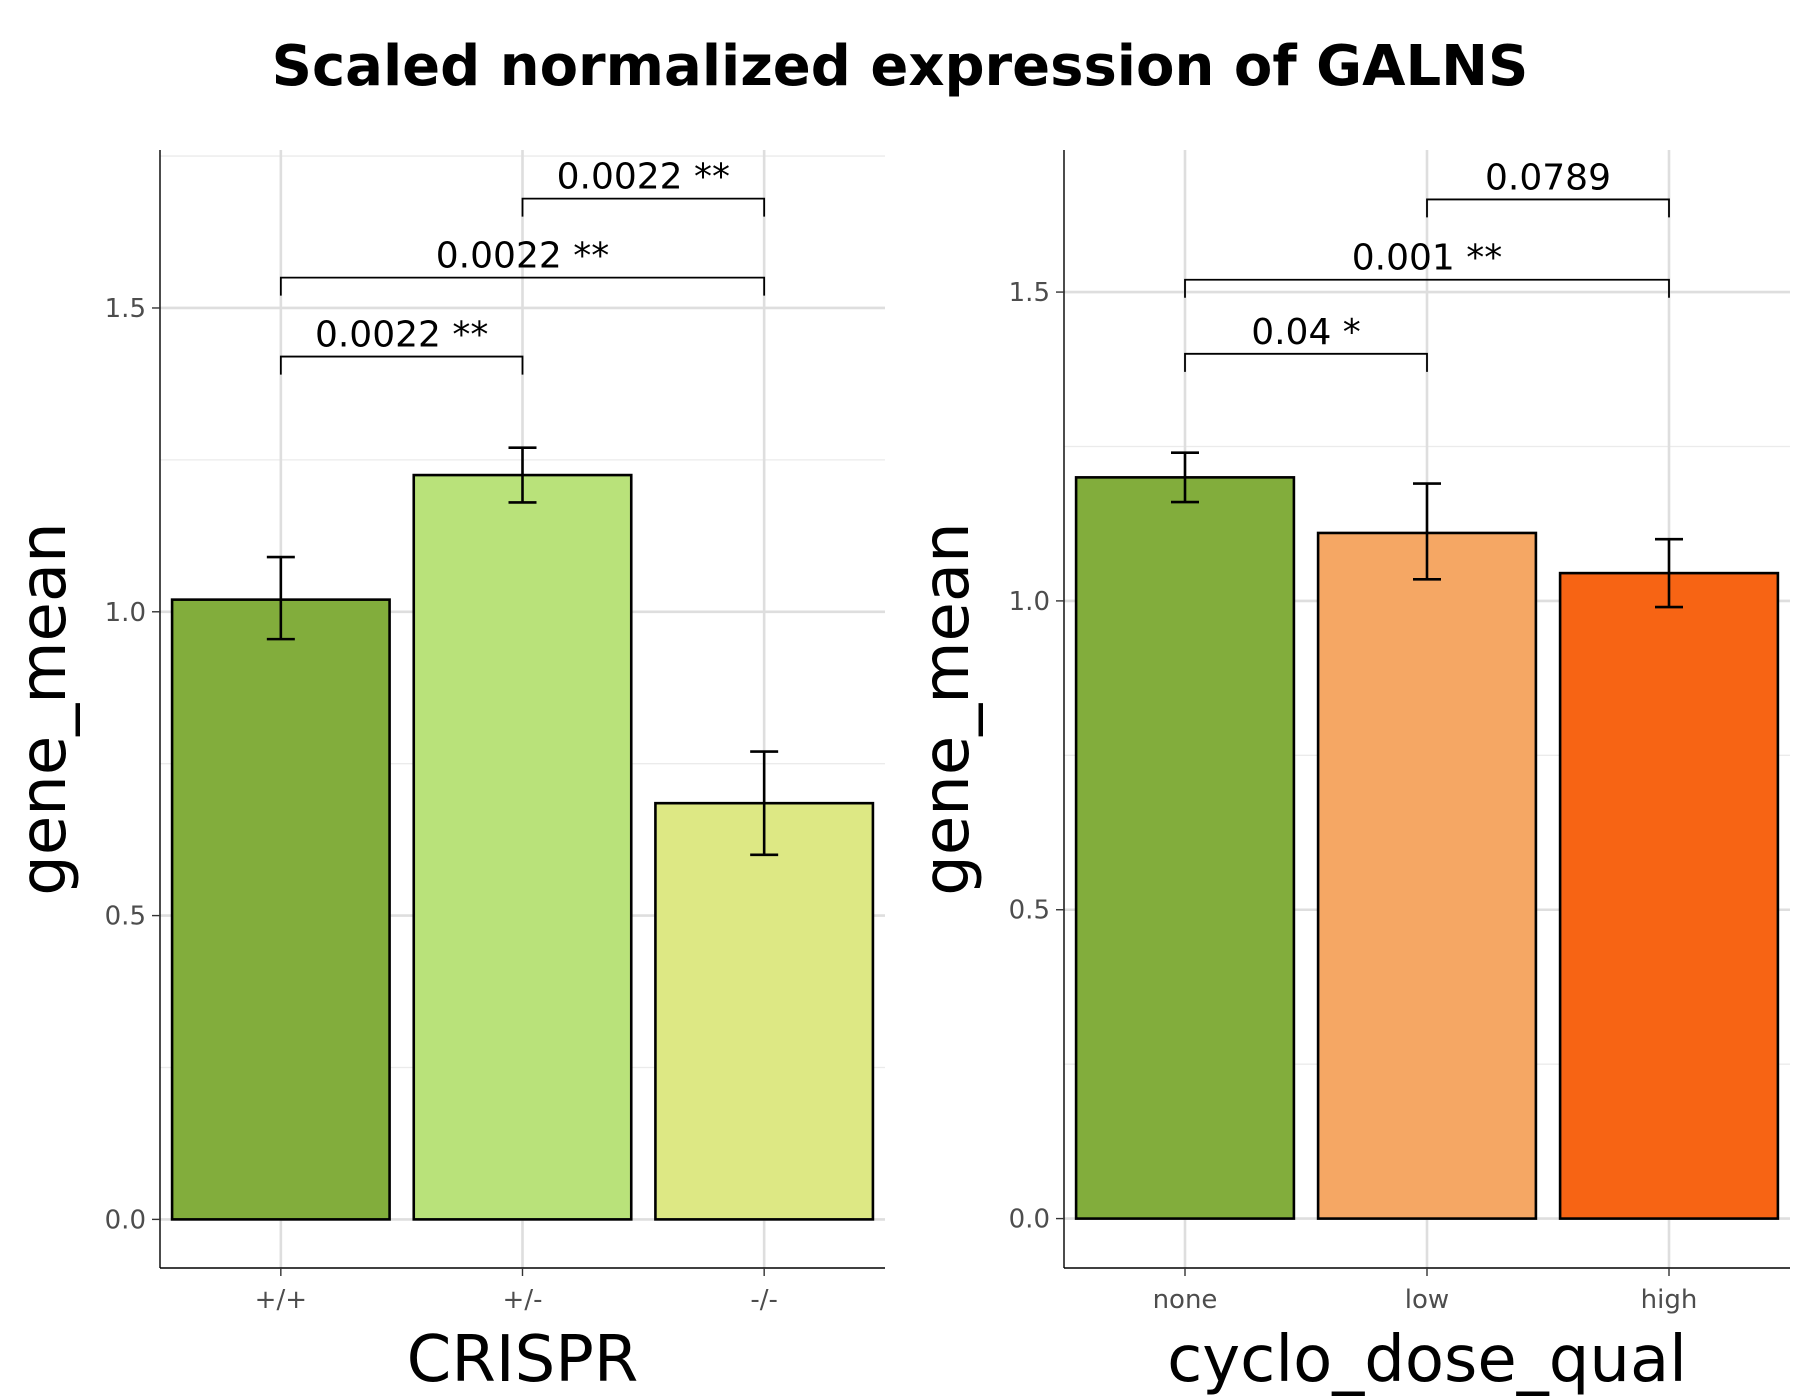 The height and width of the screenshot is (1400, 1800). Describe the element at coordinates (764, 1300) in the screenshot. I see `x-tick-label: -/-` at that location.